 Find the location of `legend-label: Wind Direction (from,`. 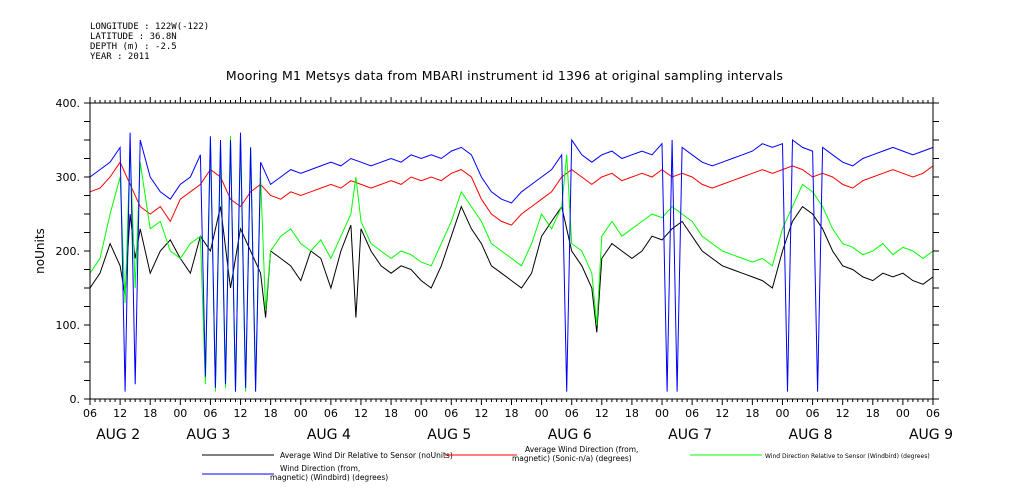

legend-label: Wind Direction (from, is located at coordinates (320, 468).